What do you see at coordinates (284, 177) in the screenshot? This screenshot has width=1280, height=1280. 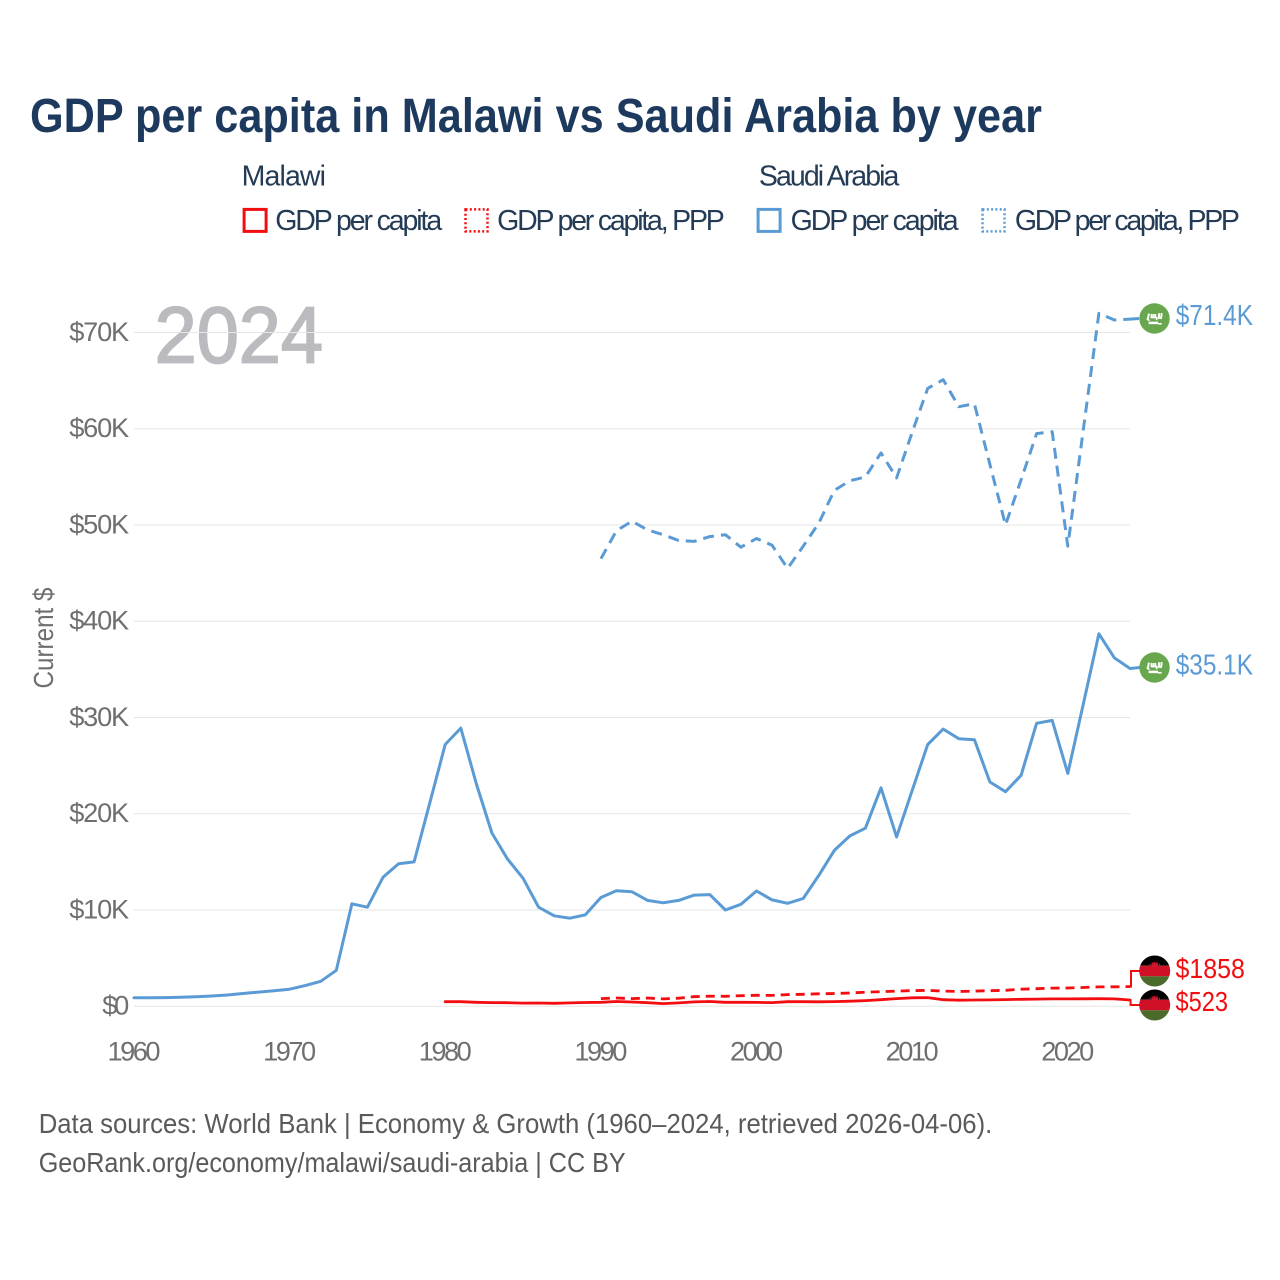 I see `svg-text: Malawi` at bounding box center [284, 177].